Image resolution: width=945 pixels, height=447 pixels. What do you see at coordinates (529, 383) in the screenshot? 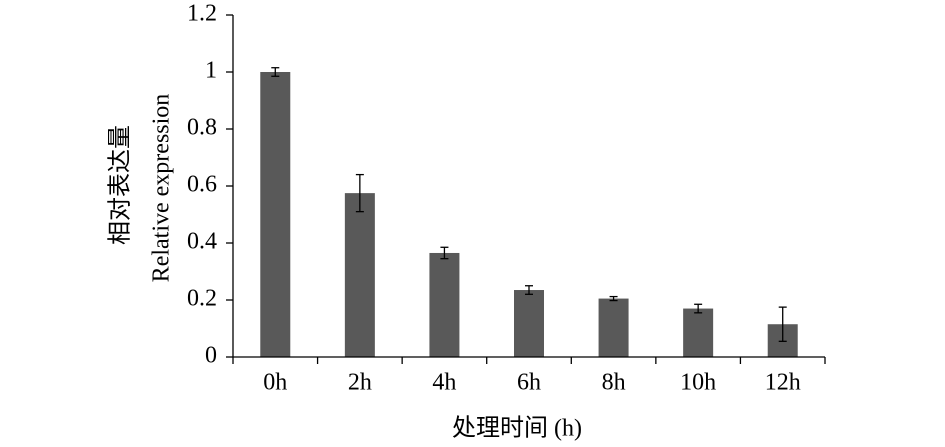
I see `x-tick-label: 6h` at bounding box center [529, 383].